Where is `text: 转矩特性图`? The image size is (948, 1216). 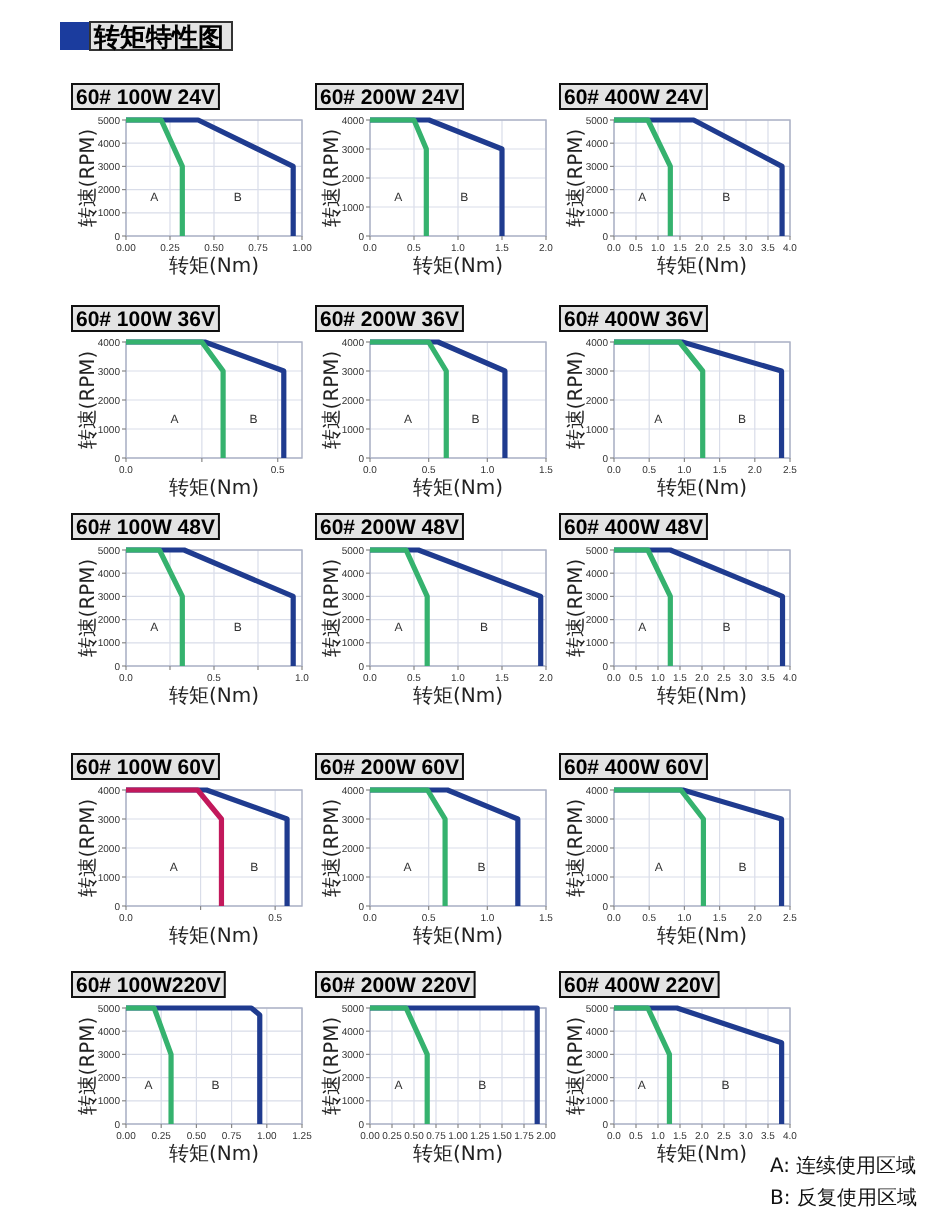 text: 转矩特性图 is located at coordinates (158, 39).